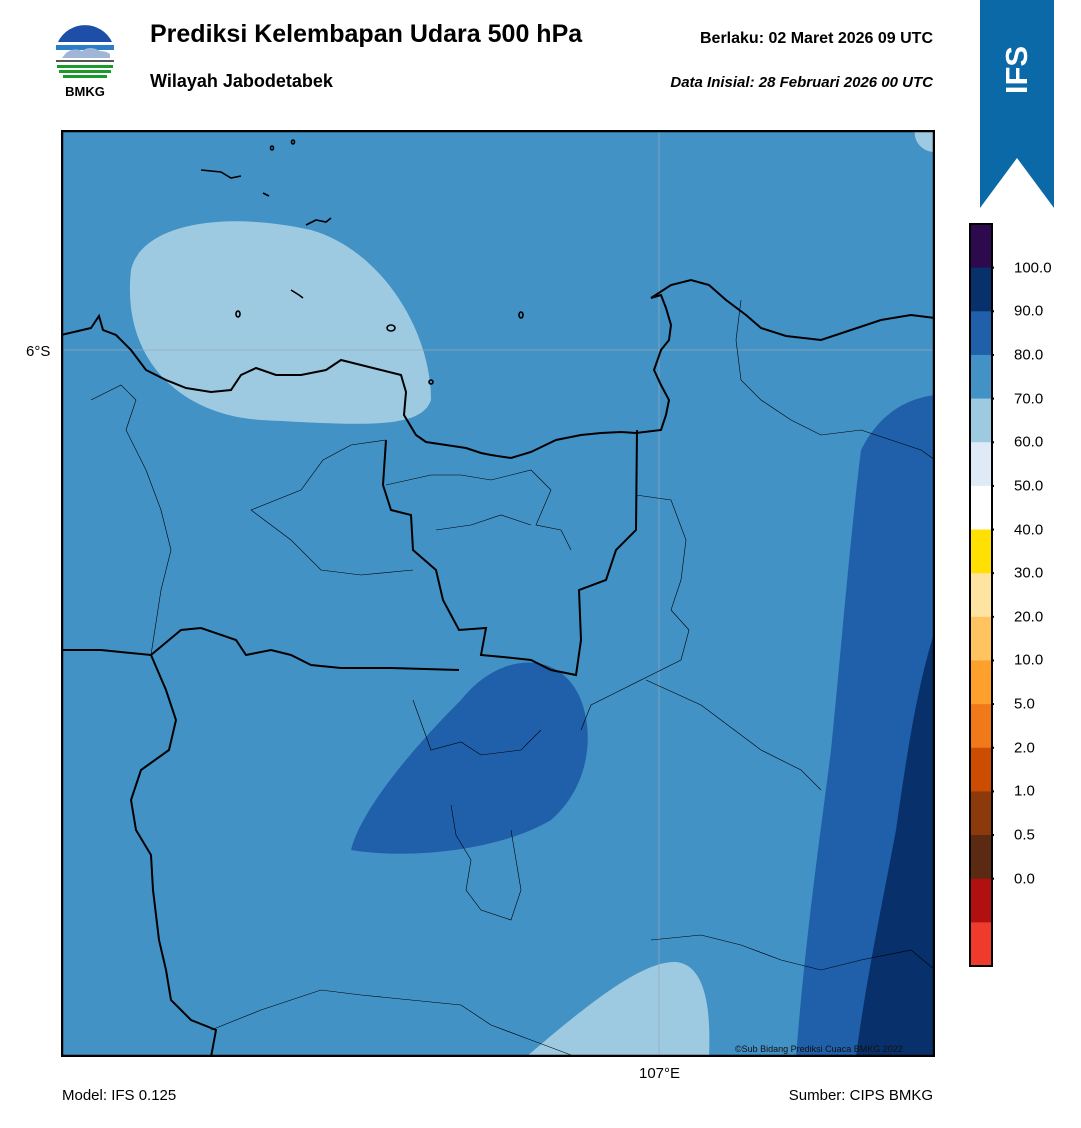 The image size is (1081, 1128). What do you see at coordinates (366, 34) in the screenshot?
I see `page-title: Prediksi Kelembapan Udara 500 hPa` at bounding box center [366, 34].